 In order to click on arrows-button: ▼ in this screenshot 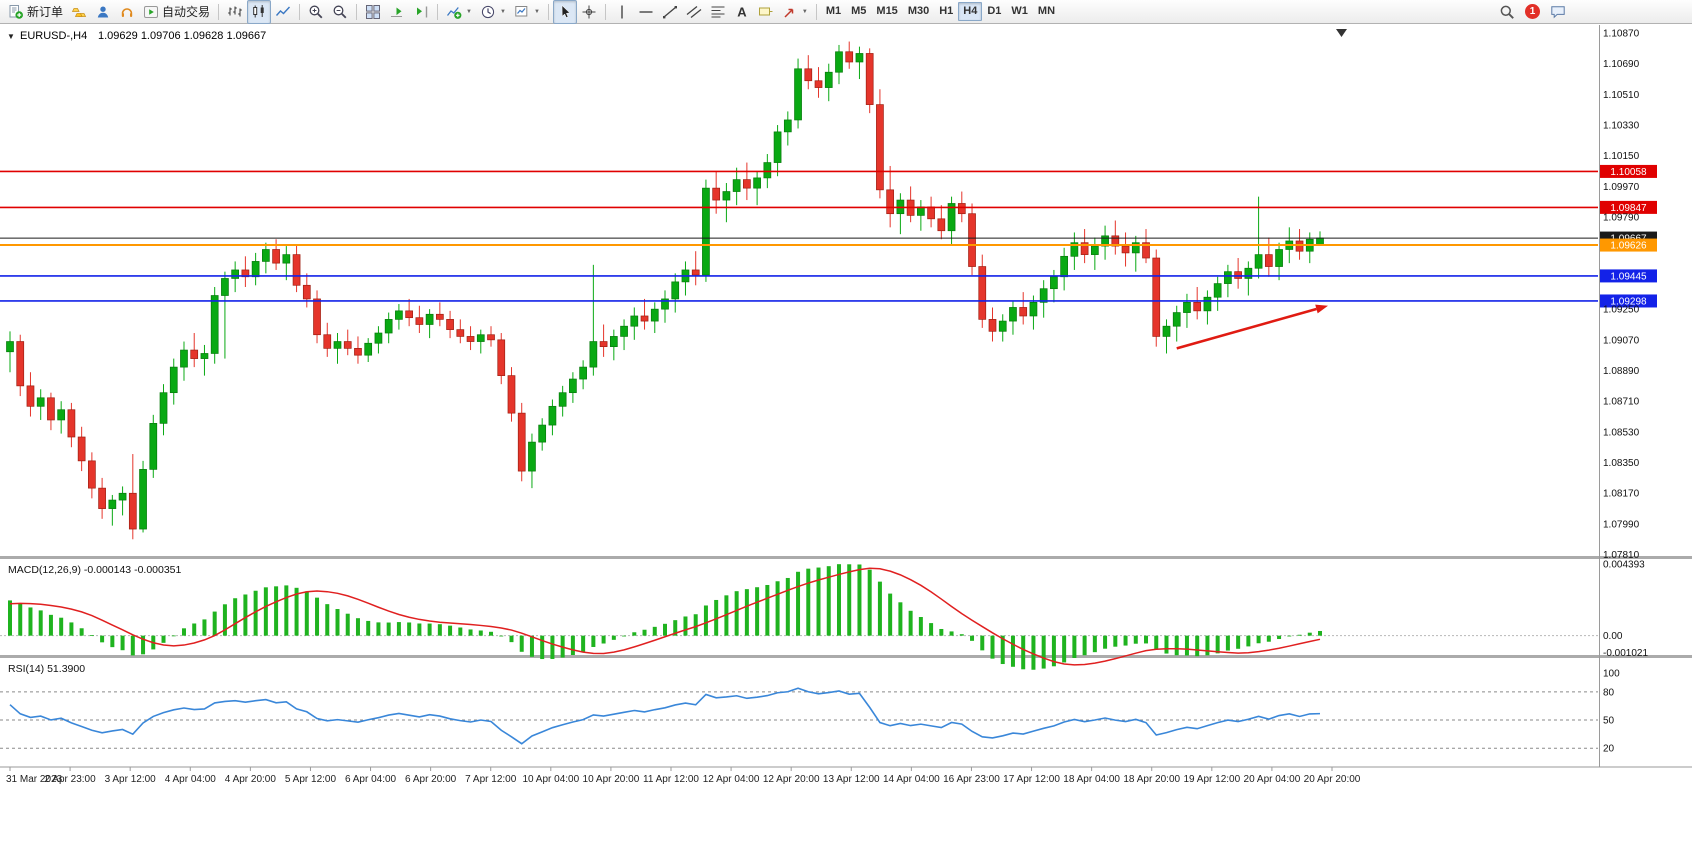, I will do `click(795, 12)`.